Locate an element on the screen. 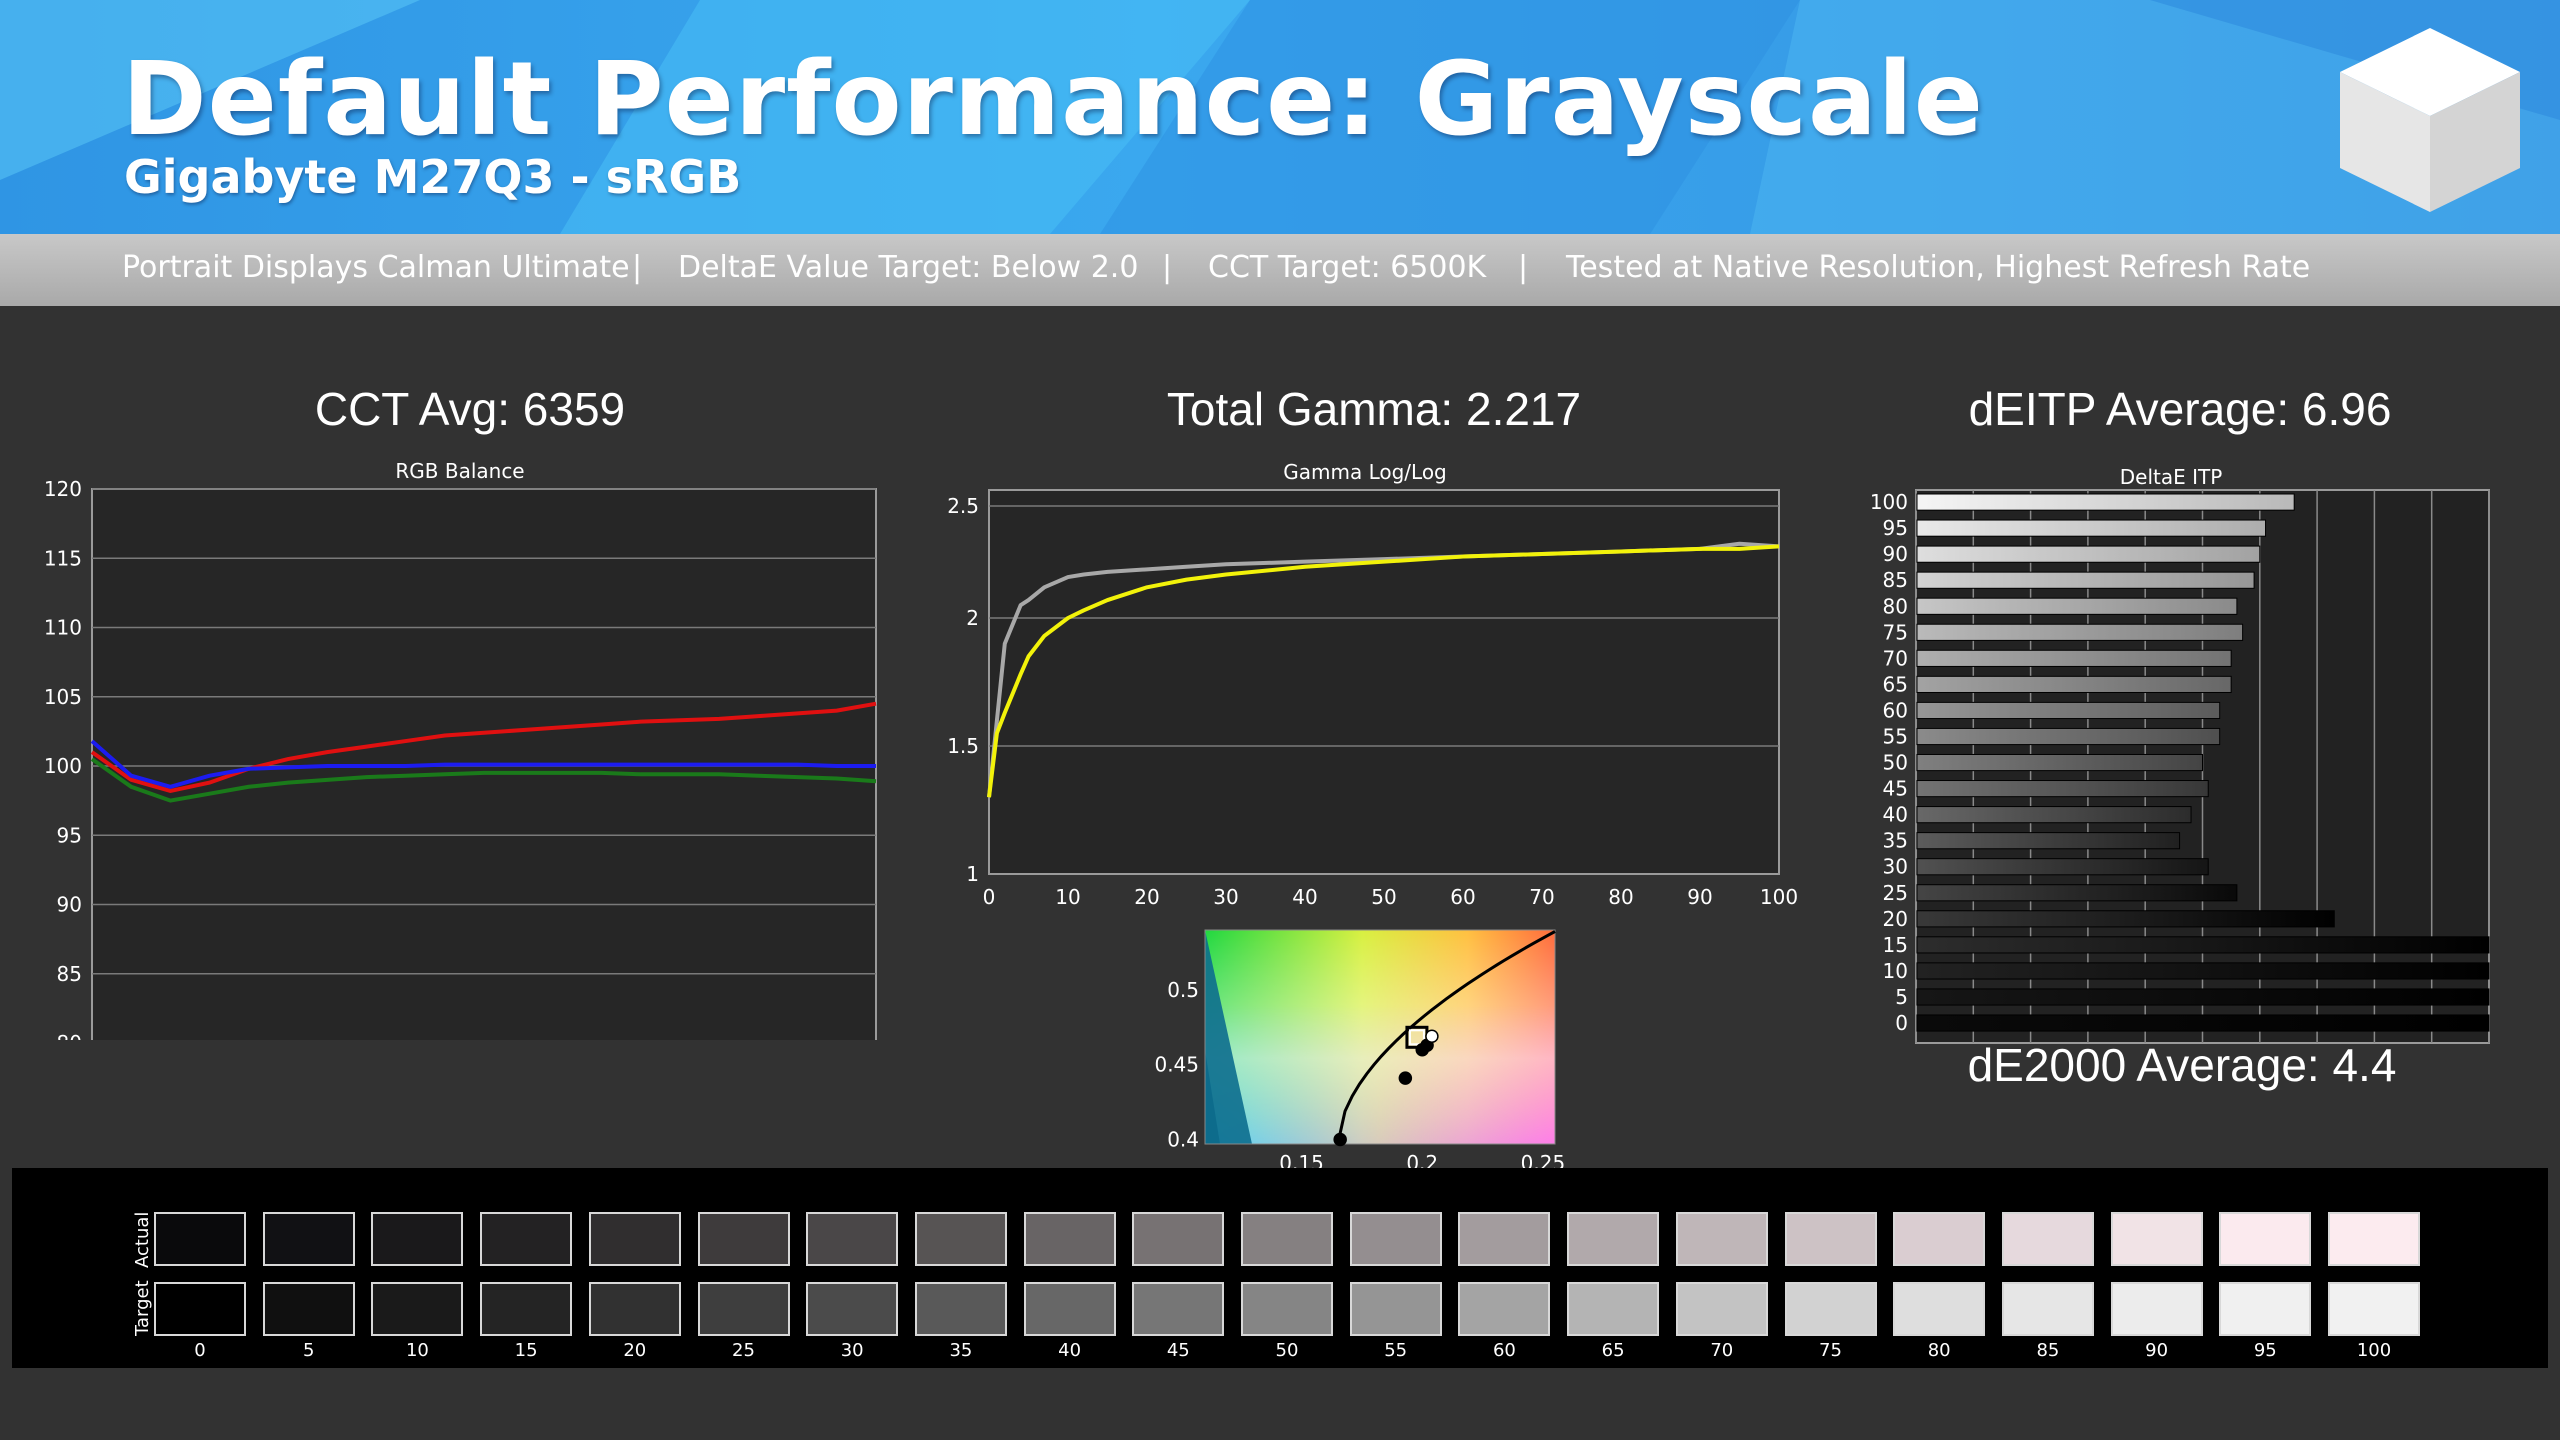  rgb-balance-title: RGB Balance is located at coordinates (459, 471).